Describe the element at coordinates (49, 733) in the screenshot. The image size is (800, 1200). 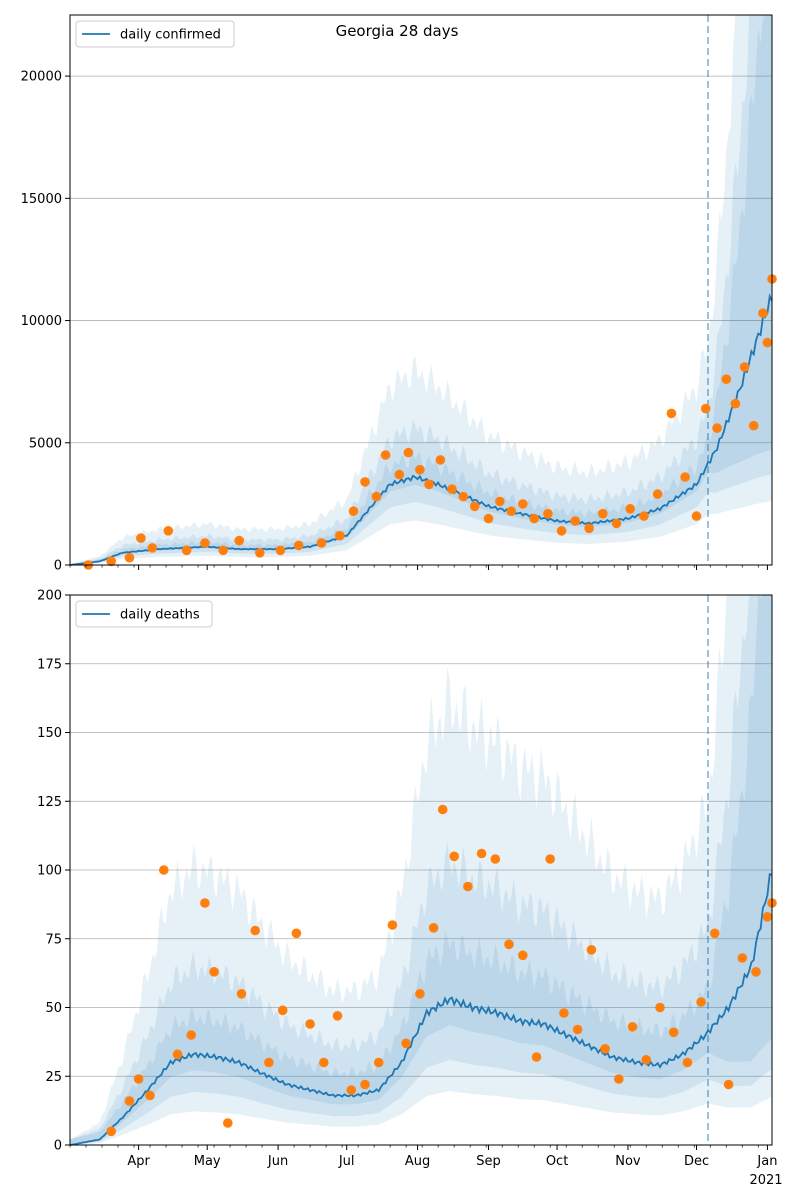
I see `y-tick-label: 150` at that location.